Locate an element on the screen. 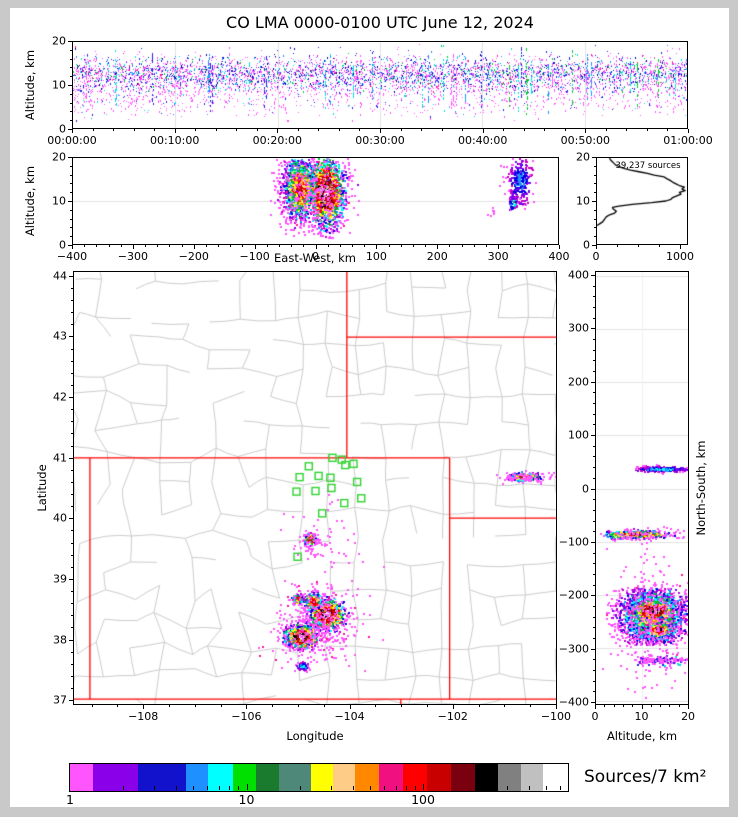  east-west-panel is located at coordinates (315, 201).